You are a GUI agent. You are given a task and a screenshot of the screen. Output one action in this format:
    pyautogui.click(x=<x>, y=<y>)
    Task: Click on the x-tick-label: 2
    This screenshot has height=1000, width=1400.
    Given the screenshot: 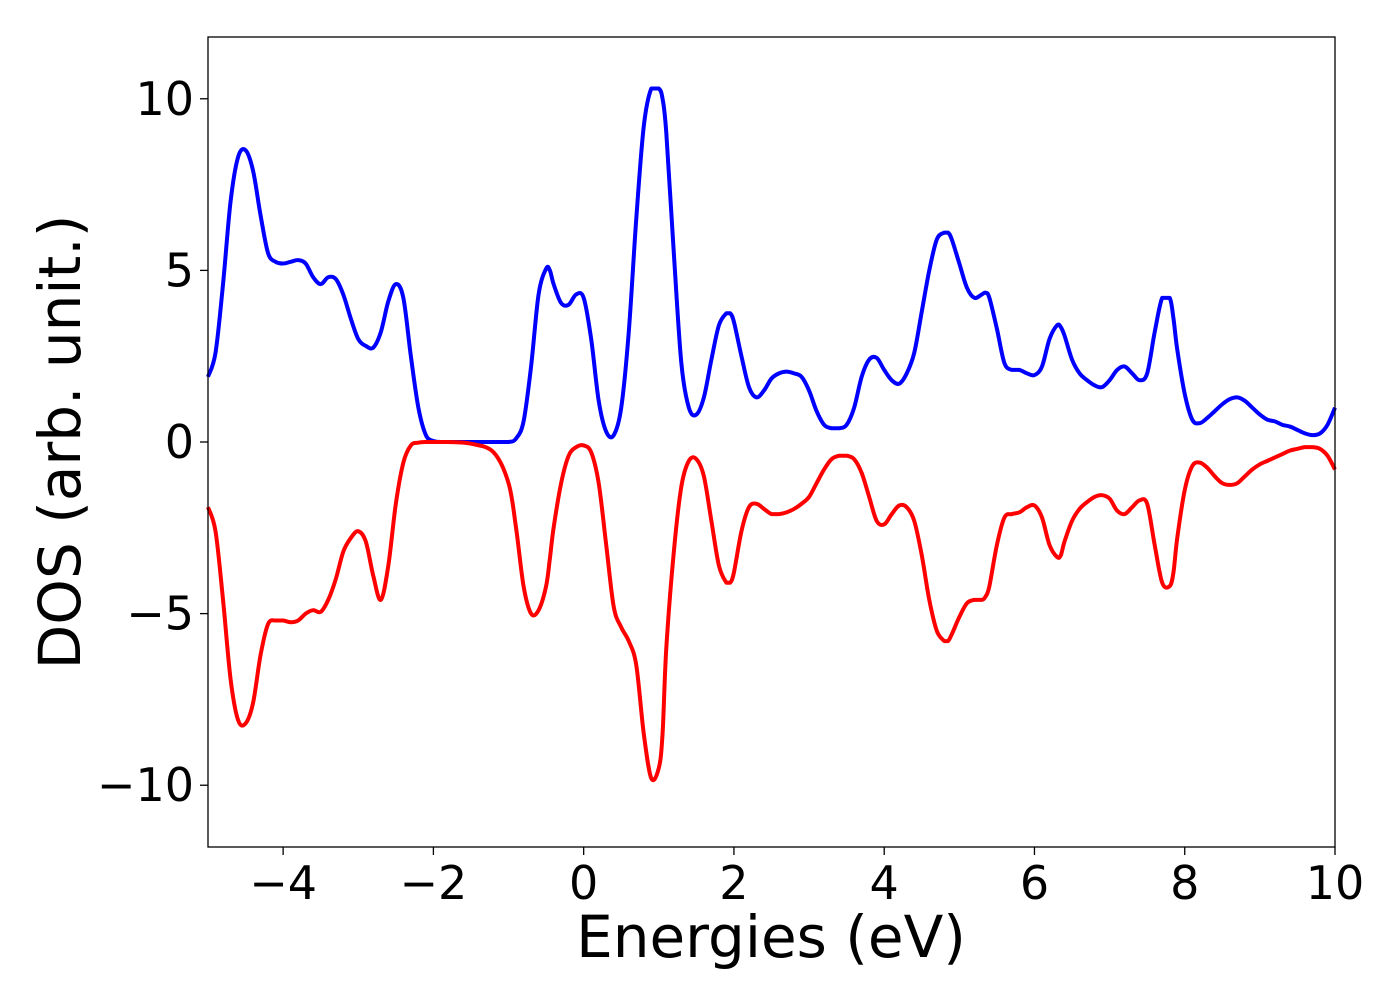 What is the action you would take?
    pyautogui.click(x=733, y=883)
    